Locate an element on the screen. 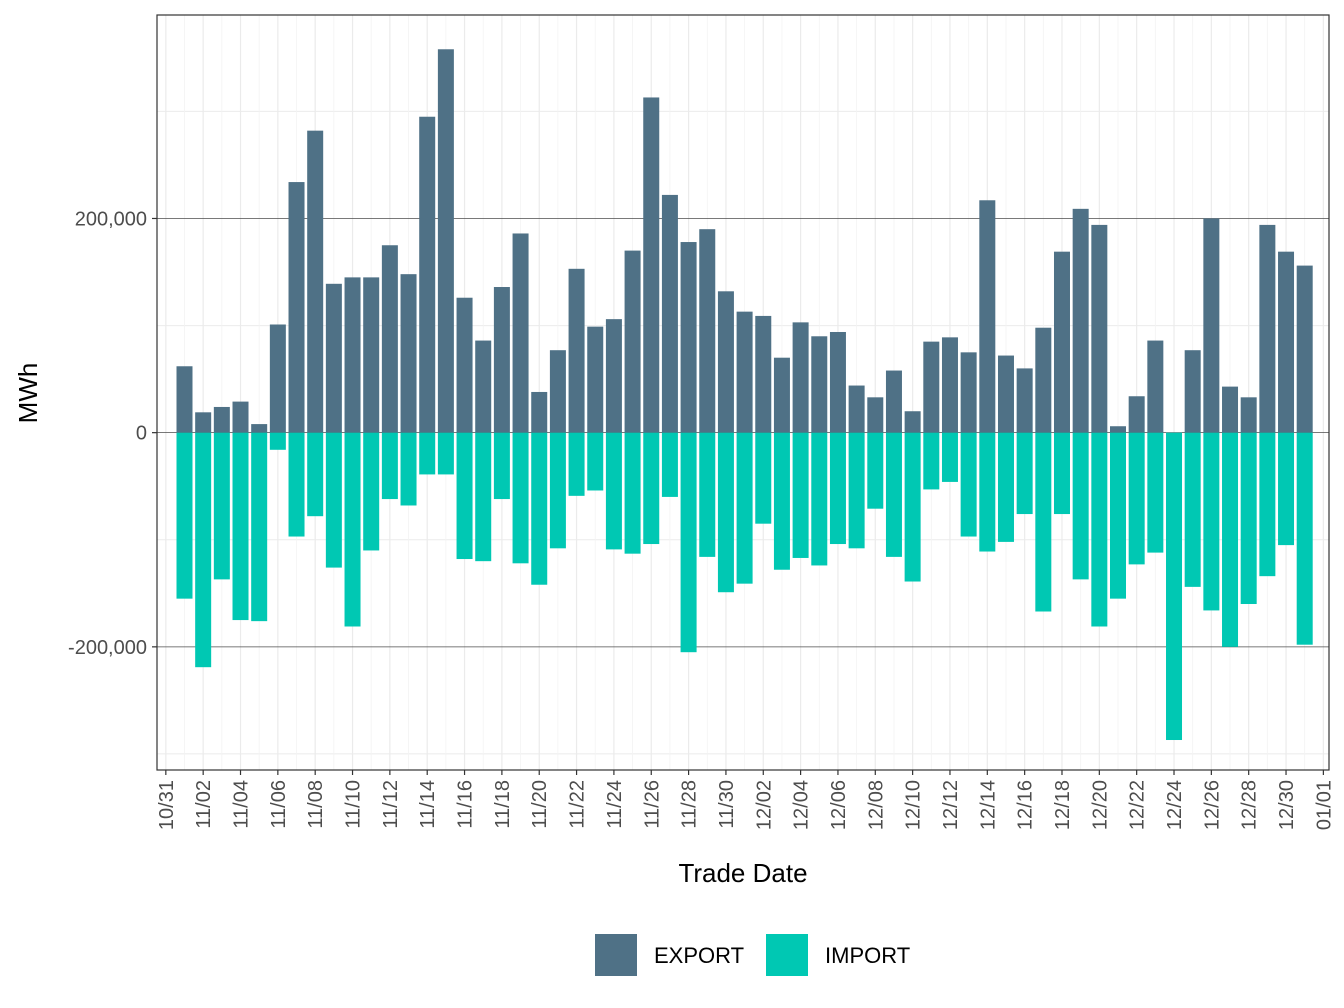 This screenshot has width=1344, height=1008. x-tick-label: 12/26 is located at coordinates (1212, 805).